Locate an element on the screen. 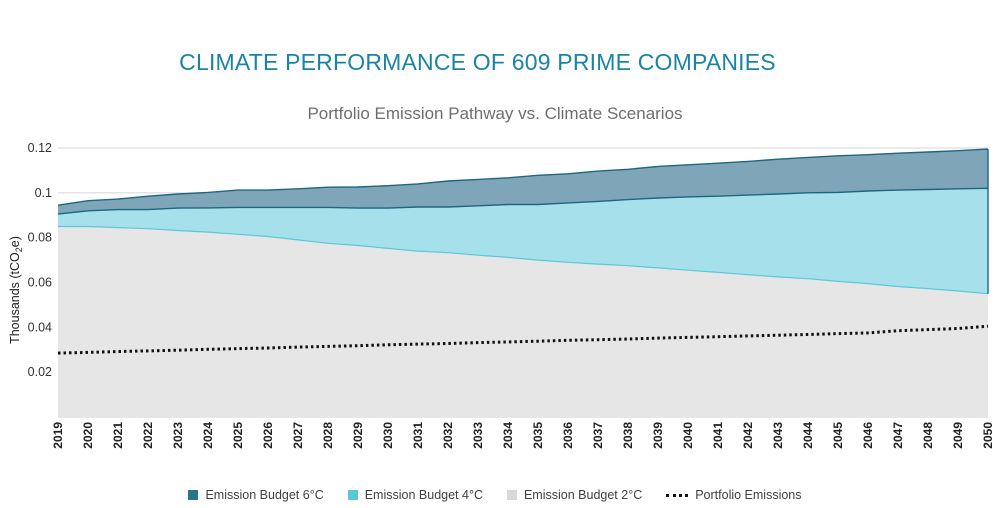 This screenshot has width=1001, height=508. legend-item-6c: Emission Budget 6°C is located at coordinates (256, 495).